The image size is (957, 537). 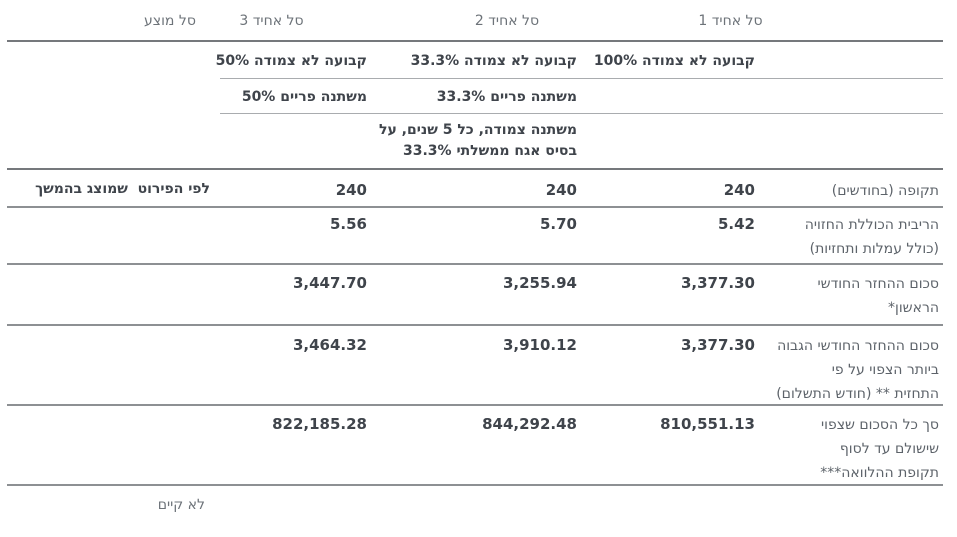 What do you see at coordinates (181, 505) in the screenshot?
I see `proposed-not-exist-note: לא קיים` at bounding box center [181, 505].